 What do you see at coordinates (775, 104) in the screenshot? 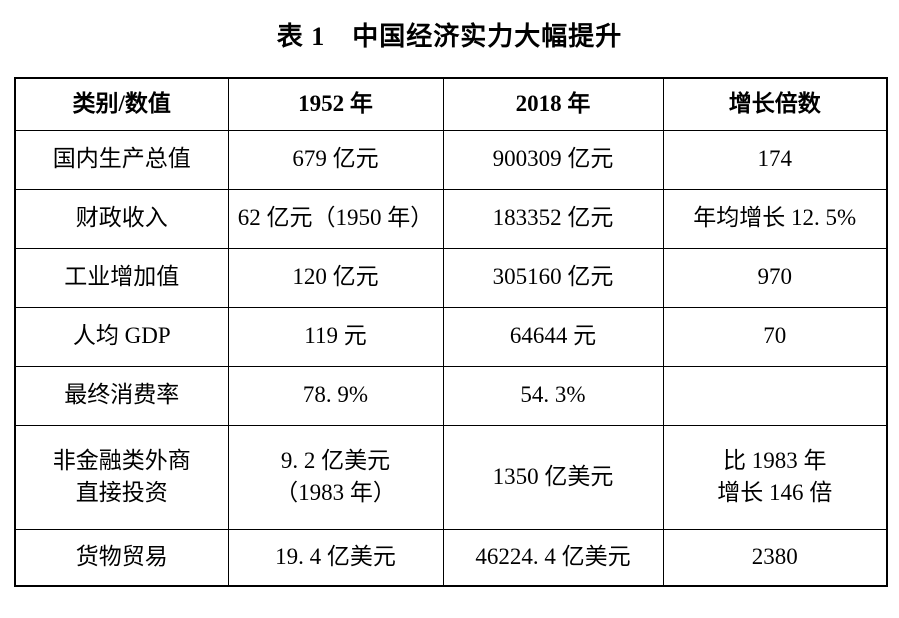
I see `header-growth-multiple: 增长倍数` at bounding box center [775, 104].